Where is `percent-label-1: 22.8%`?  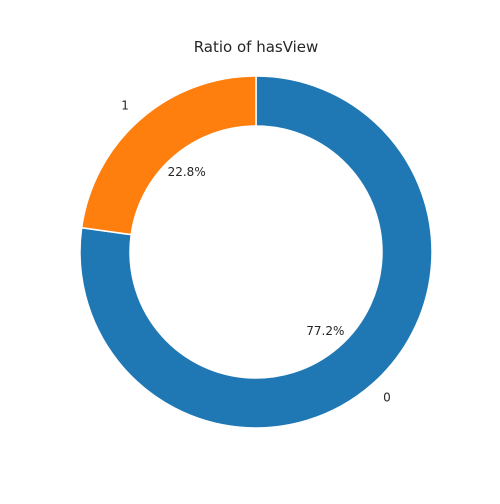 percent-label-1: 22.8% is located at coordinates (187, 172).